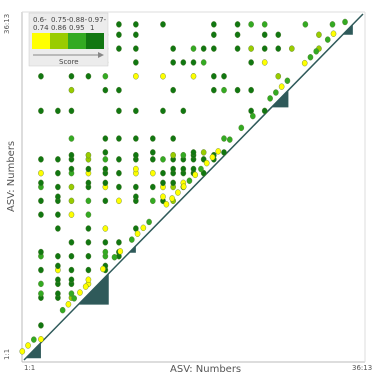 The image size is (377, 376). I want to click on legend-bin-1-bottom: 0.74, so click(41, 28).